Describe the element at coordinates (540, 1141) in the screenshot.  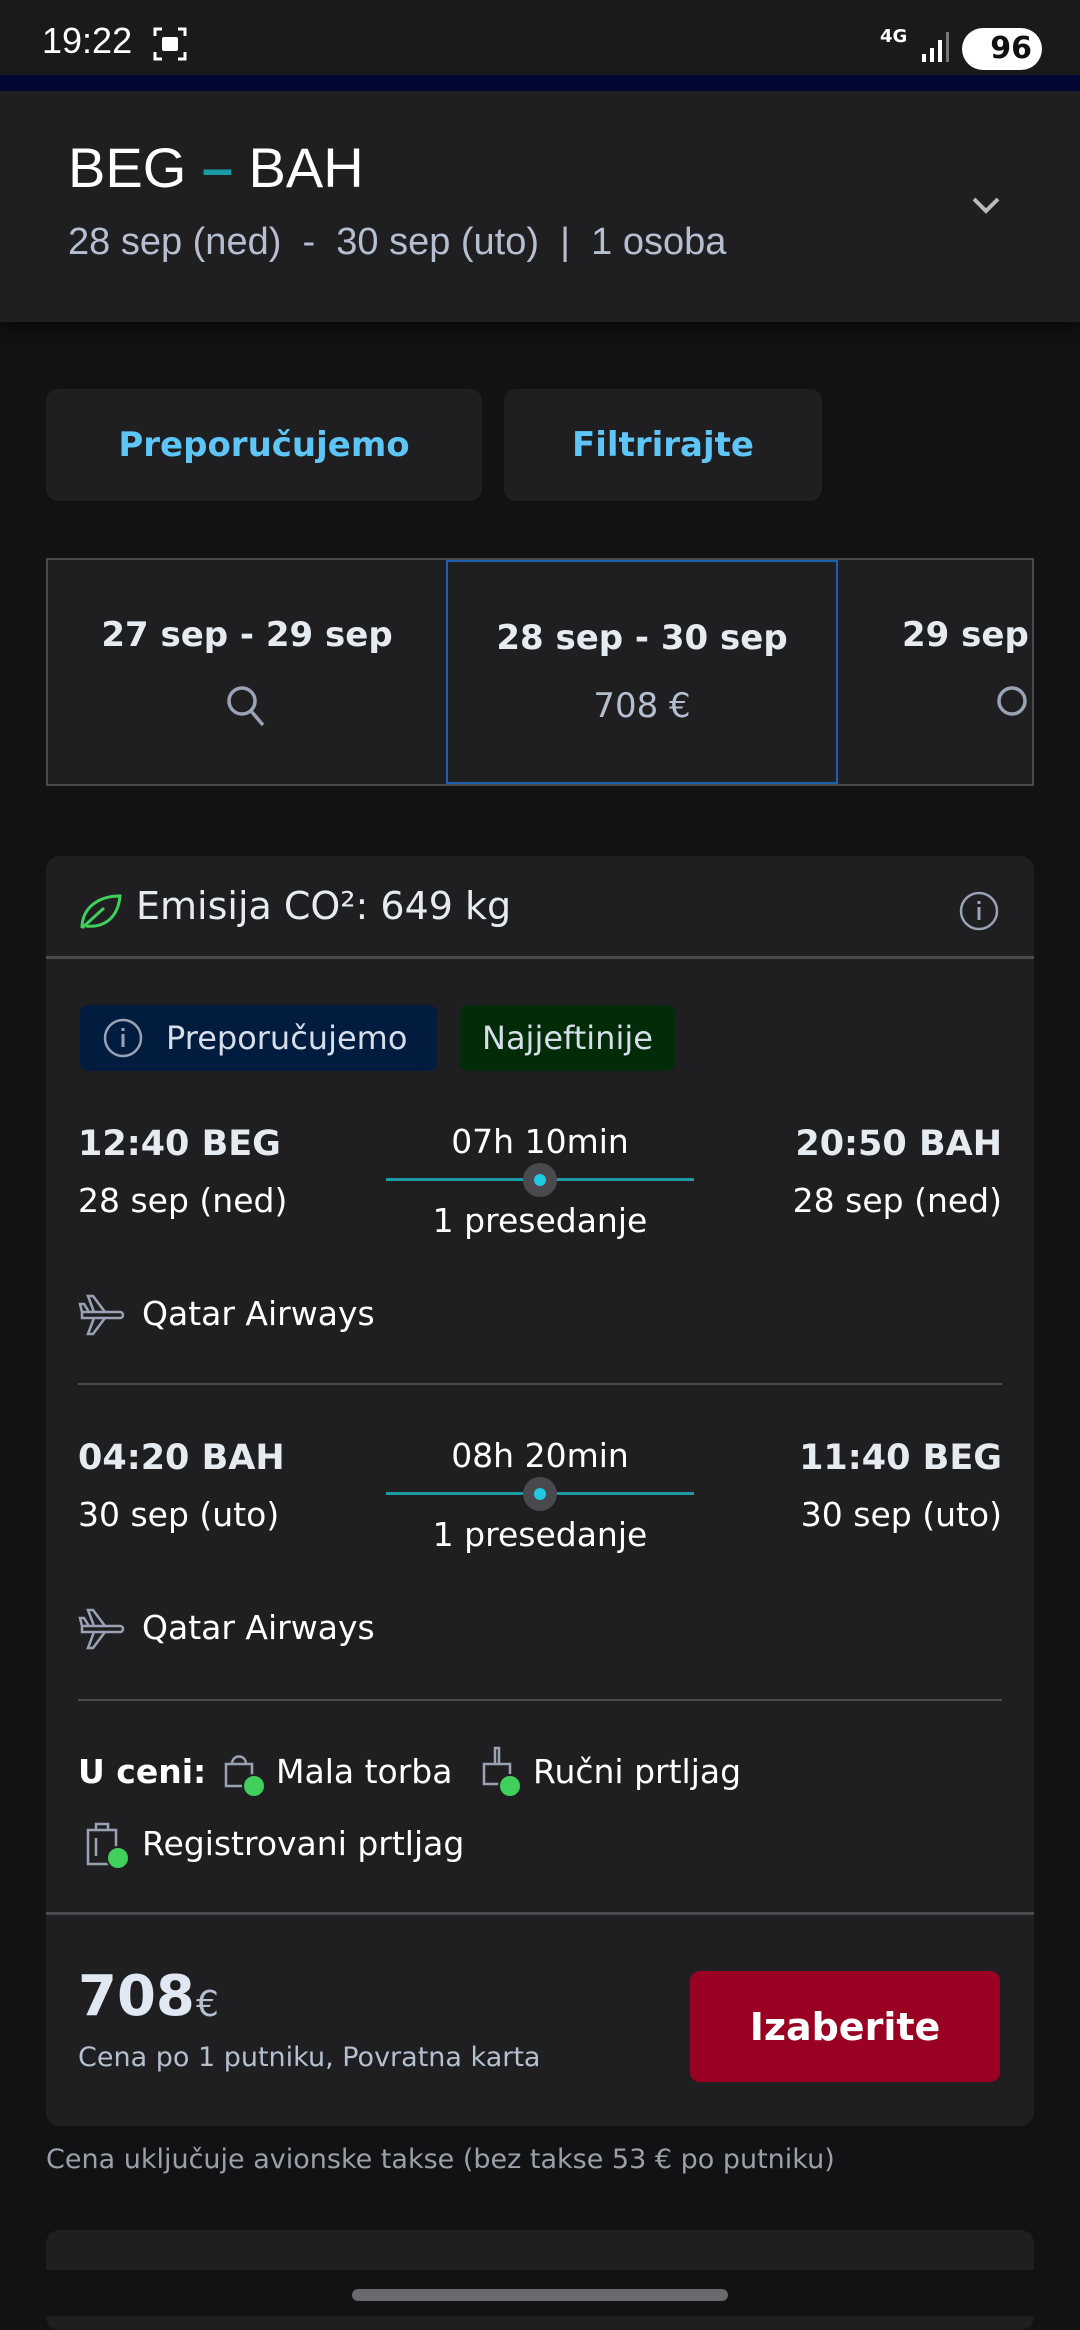
I see `duration: 07h 10min` at that location.